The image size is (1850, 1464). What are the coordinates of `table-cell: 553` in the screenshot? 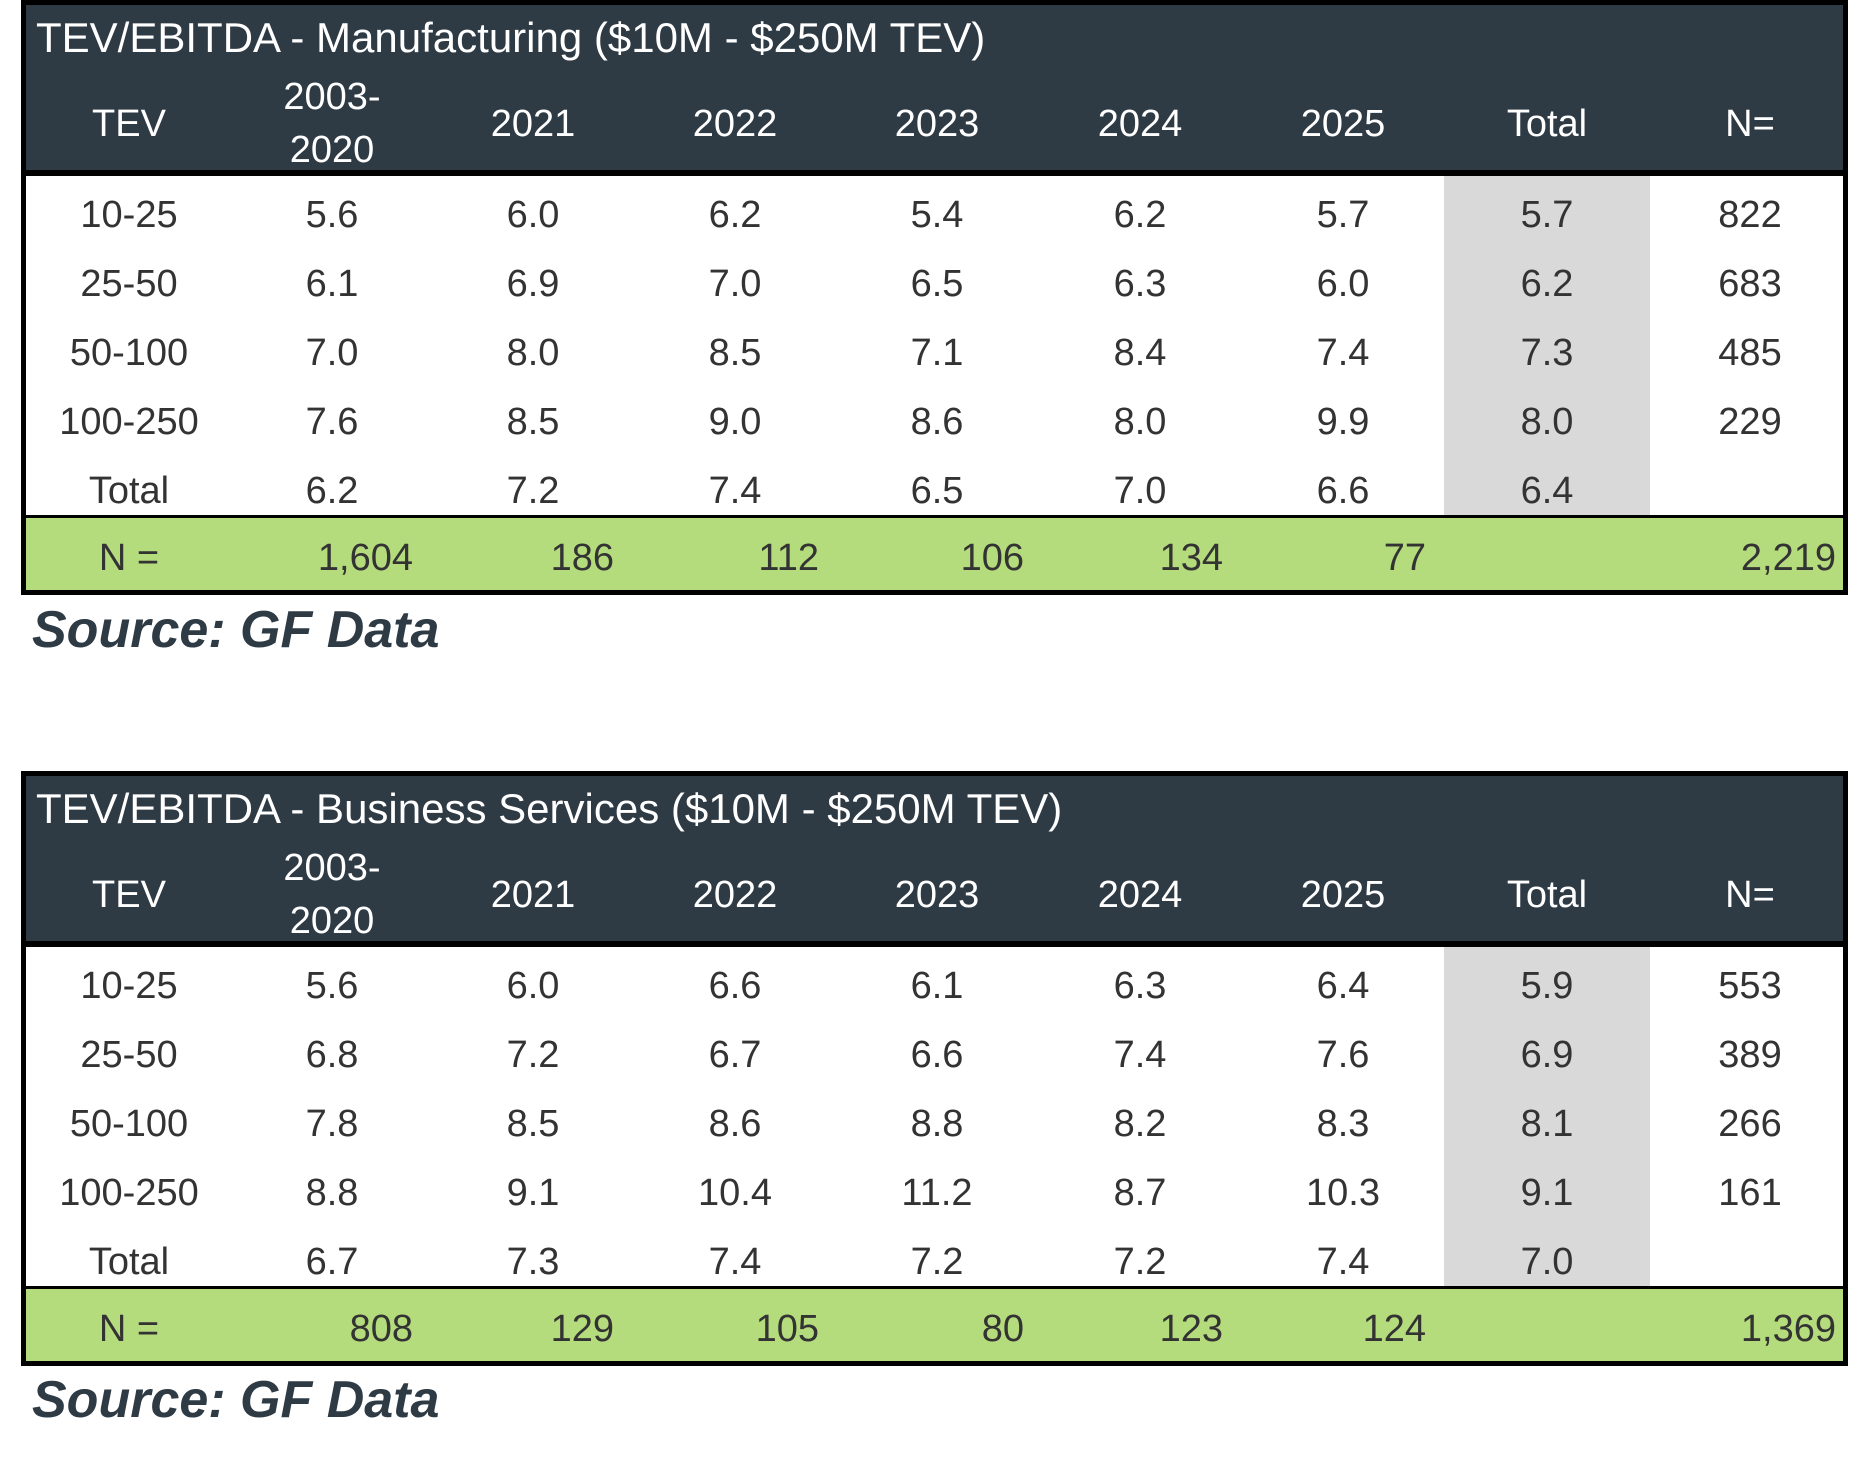 It's located at (1750, 986).